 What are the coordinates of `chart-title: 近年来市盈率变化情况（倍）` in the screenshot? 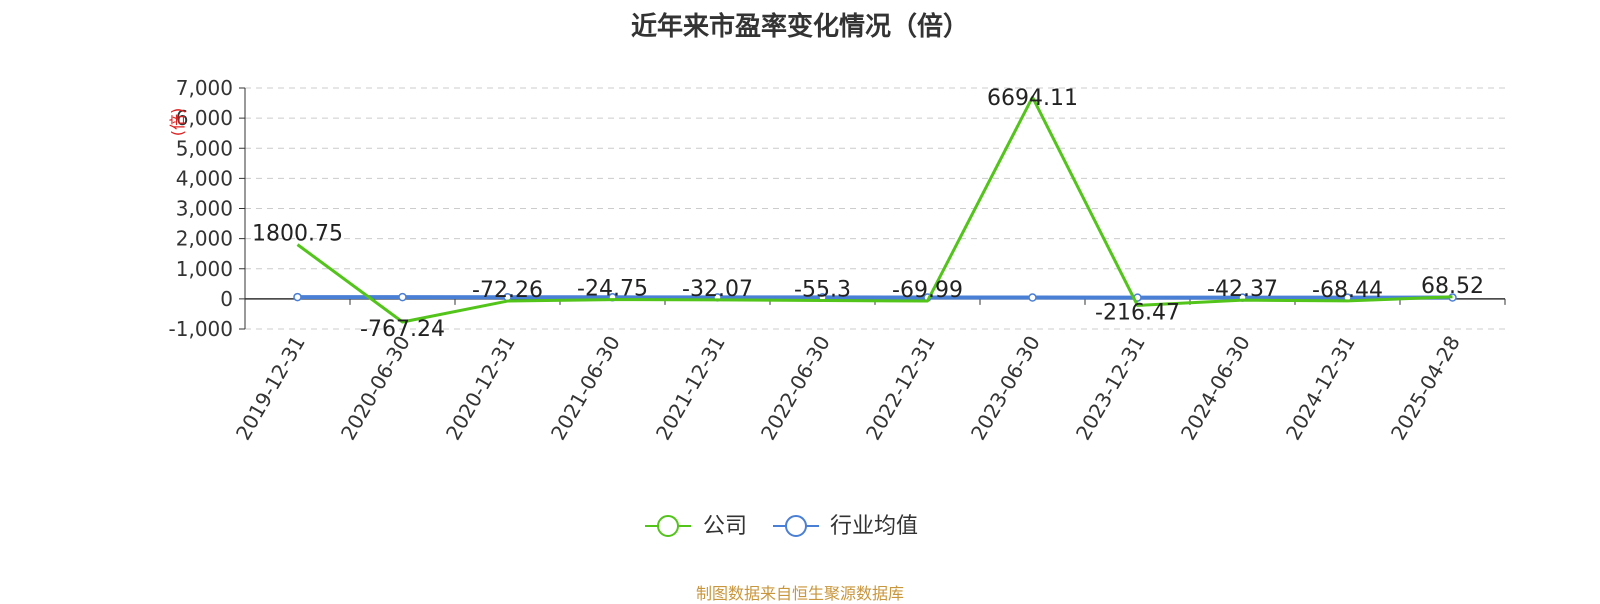 It's located at (799, 27).